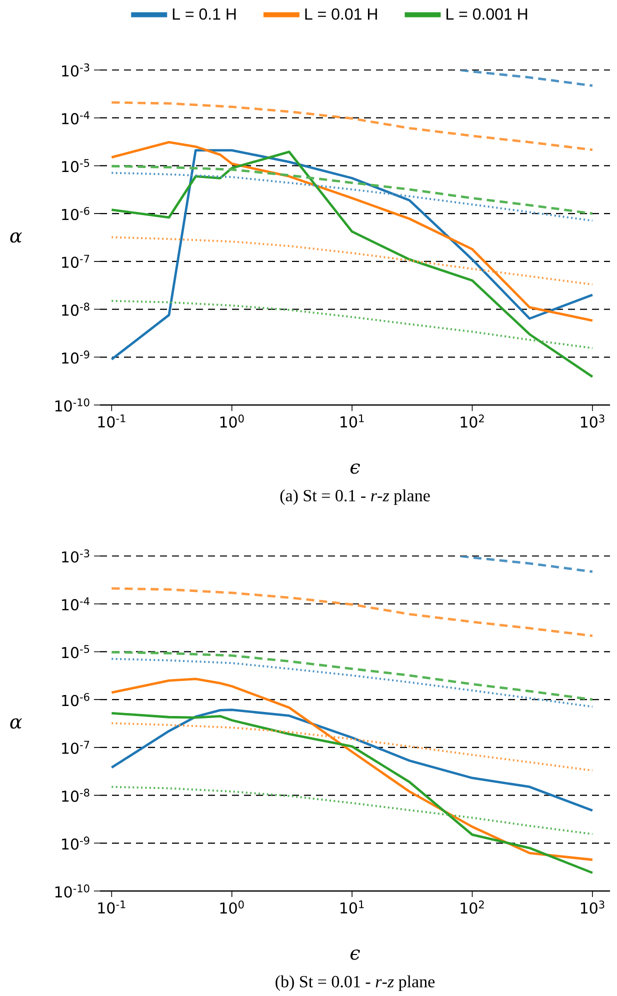  What do you see at coordinates (355, 983) in the screenshot?
I see `text: (b) St = 0.01 - r-z plane` at bounding box center [355, 983].